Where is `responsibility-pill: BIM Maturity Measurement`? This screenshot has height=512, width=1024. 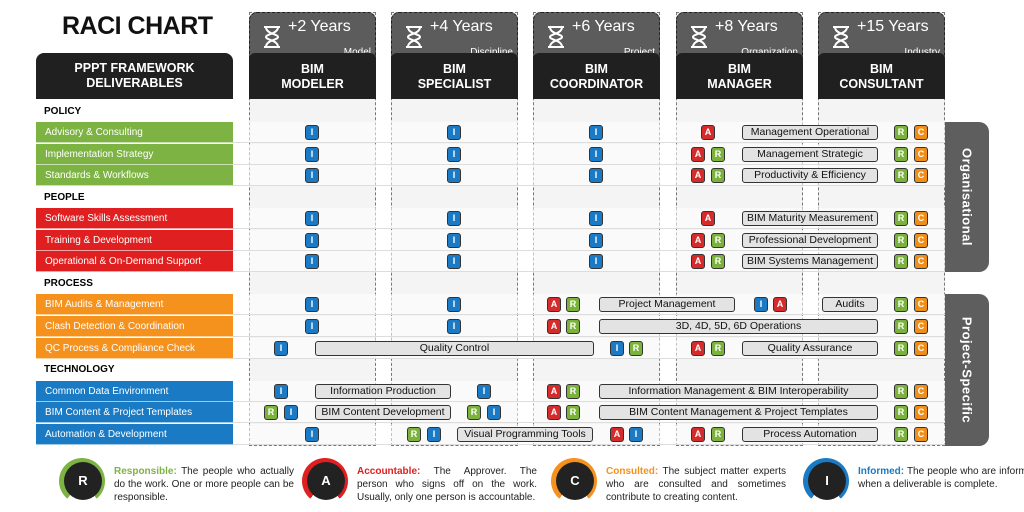 responsibility-pill: BIM Maturity Measurement is located at coordinates (810, 218).